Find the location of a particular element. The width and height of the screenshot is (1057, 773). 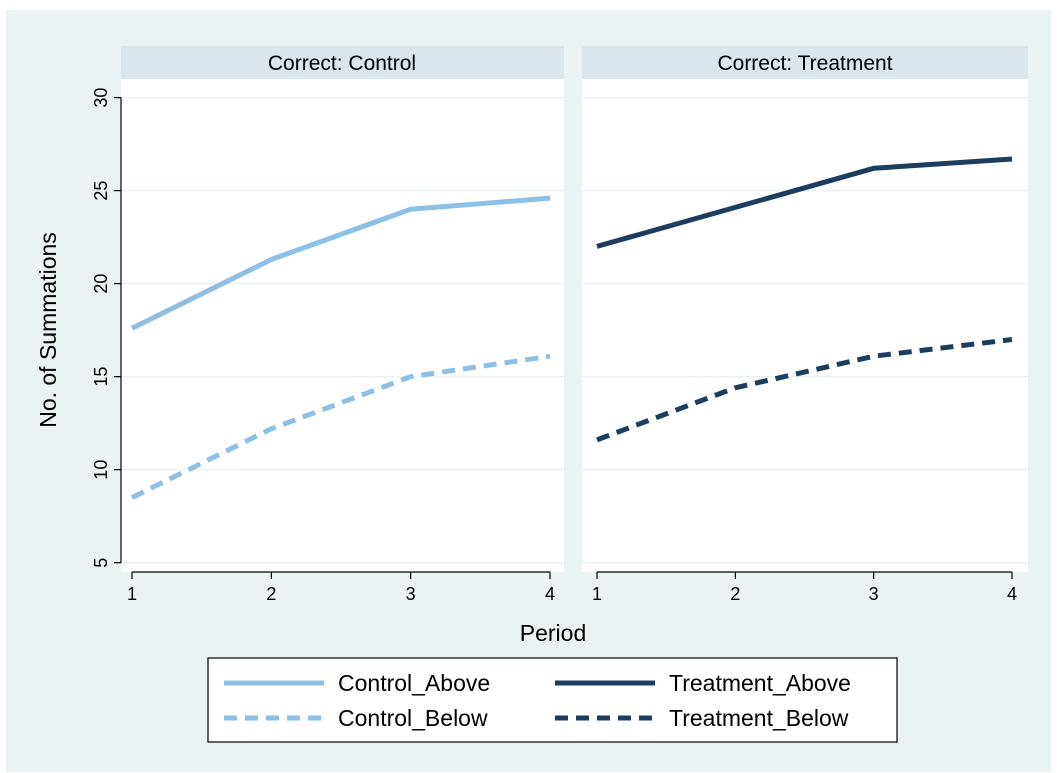

panel-title-treatment: Correct: Treatment is located at coordinates (804, 63).